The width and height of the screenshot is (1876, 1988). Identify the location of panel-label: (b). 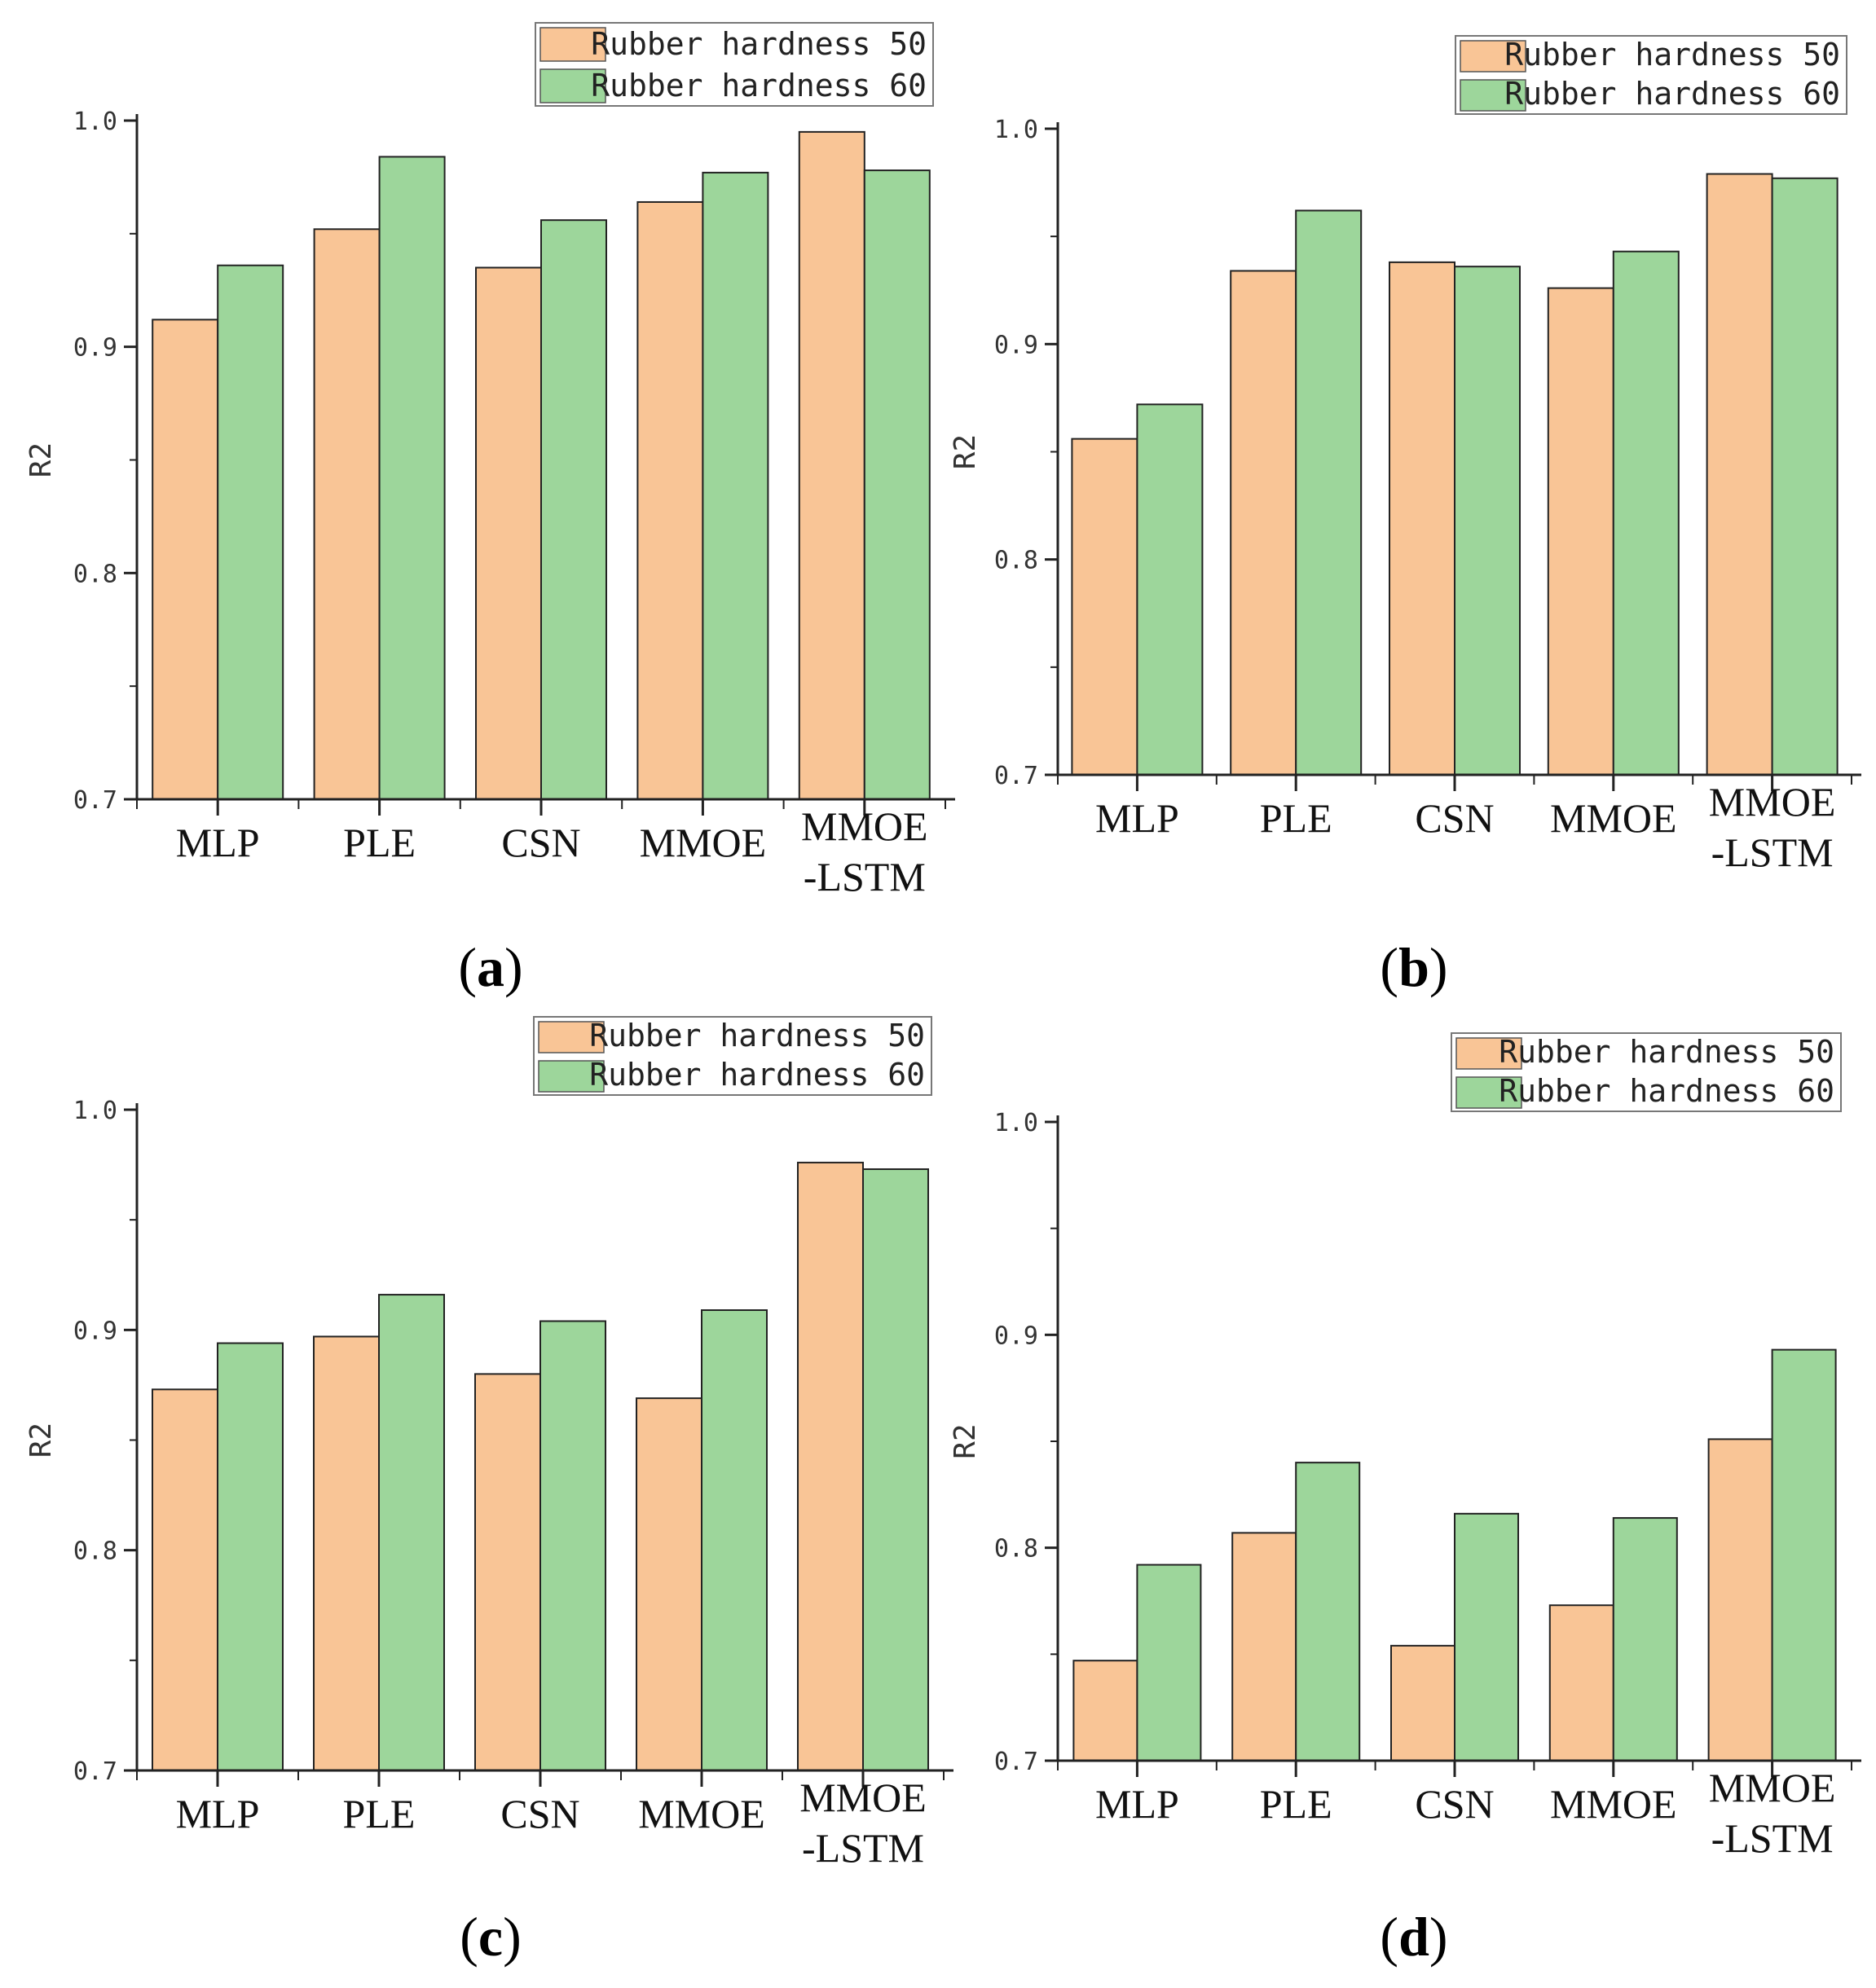
(1413, 967).